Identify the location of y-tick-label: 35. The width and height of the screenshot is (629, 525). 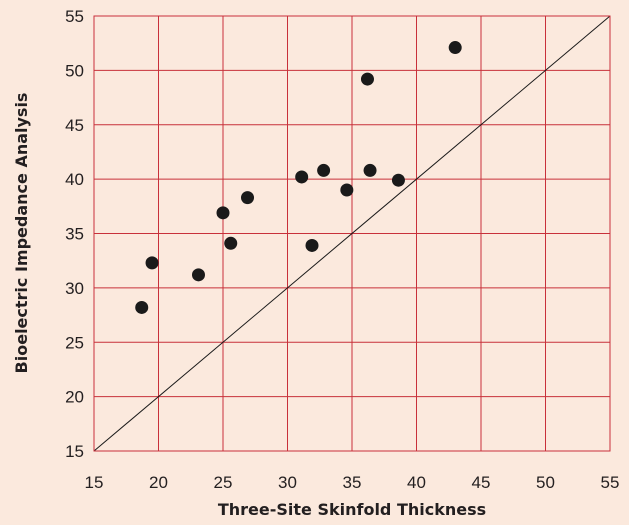
(74, 234).